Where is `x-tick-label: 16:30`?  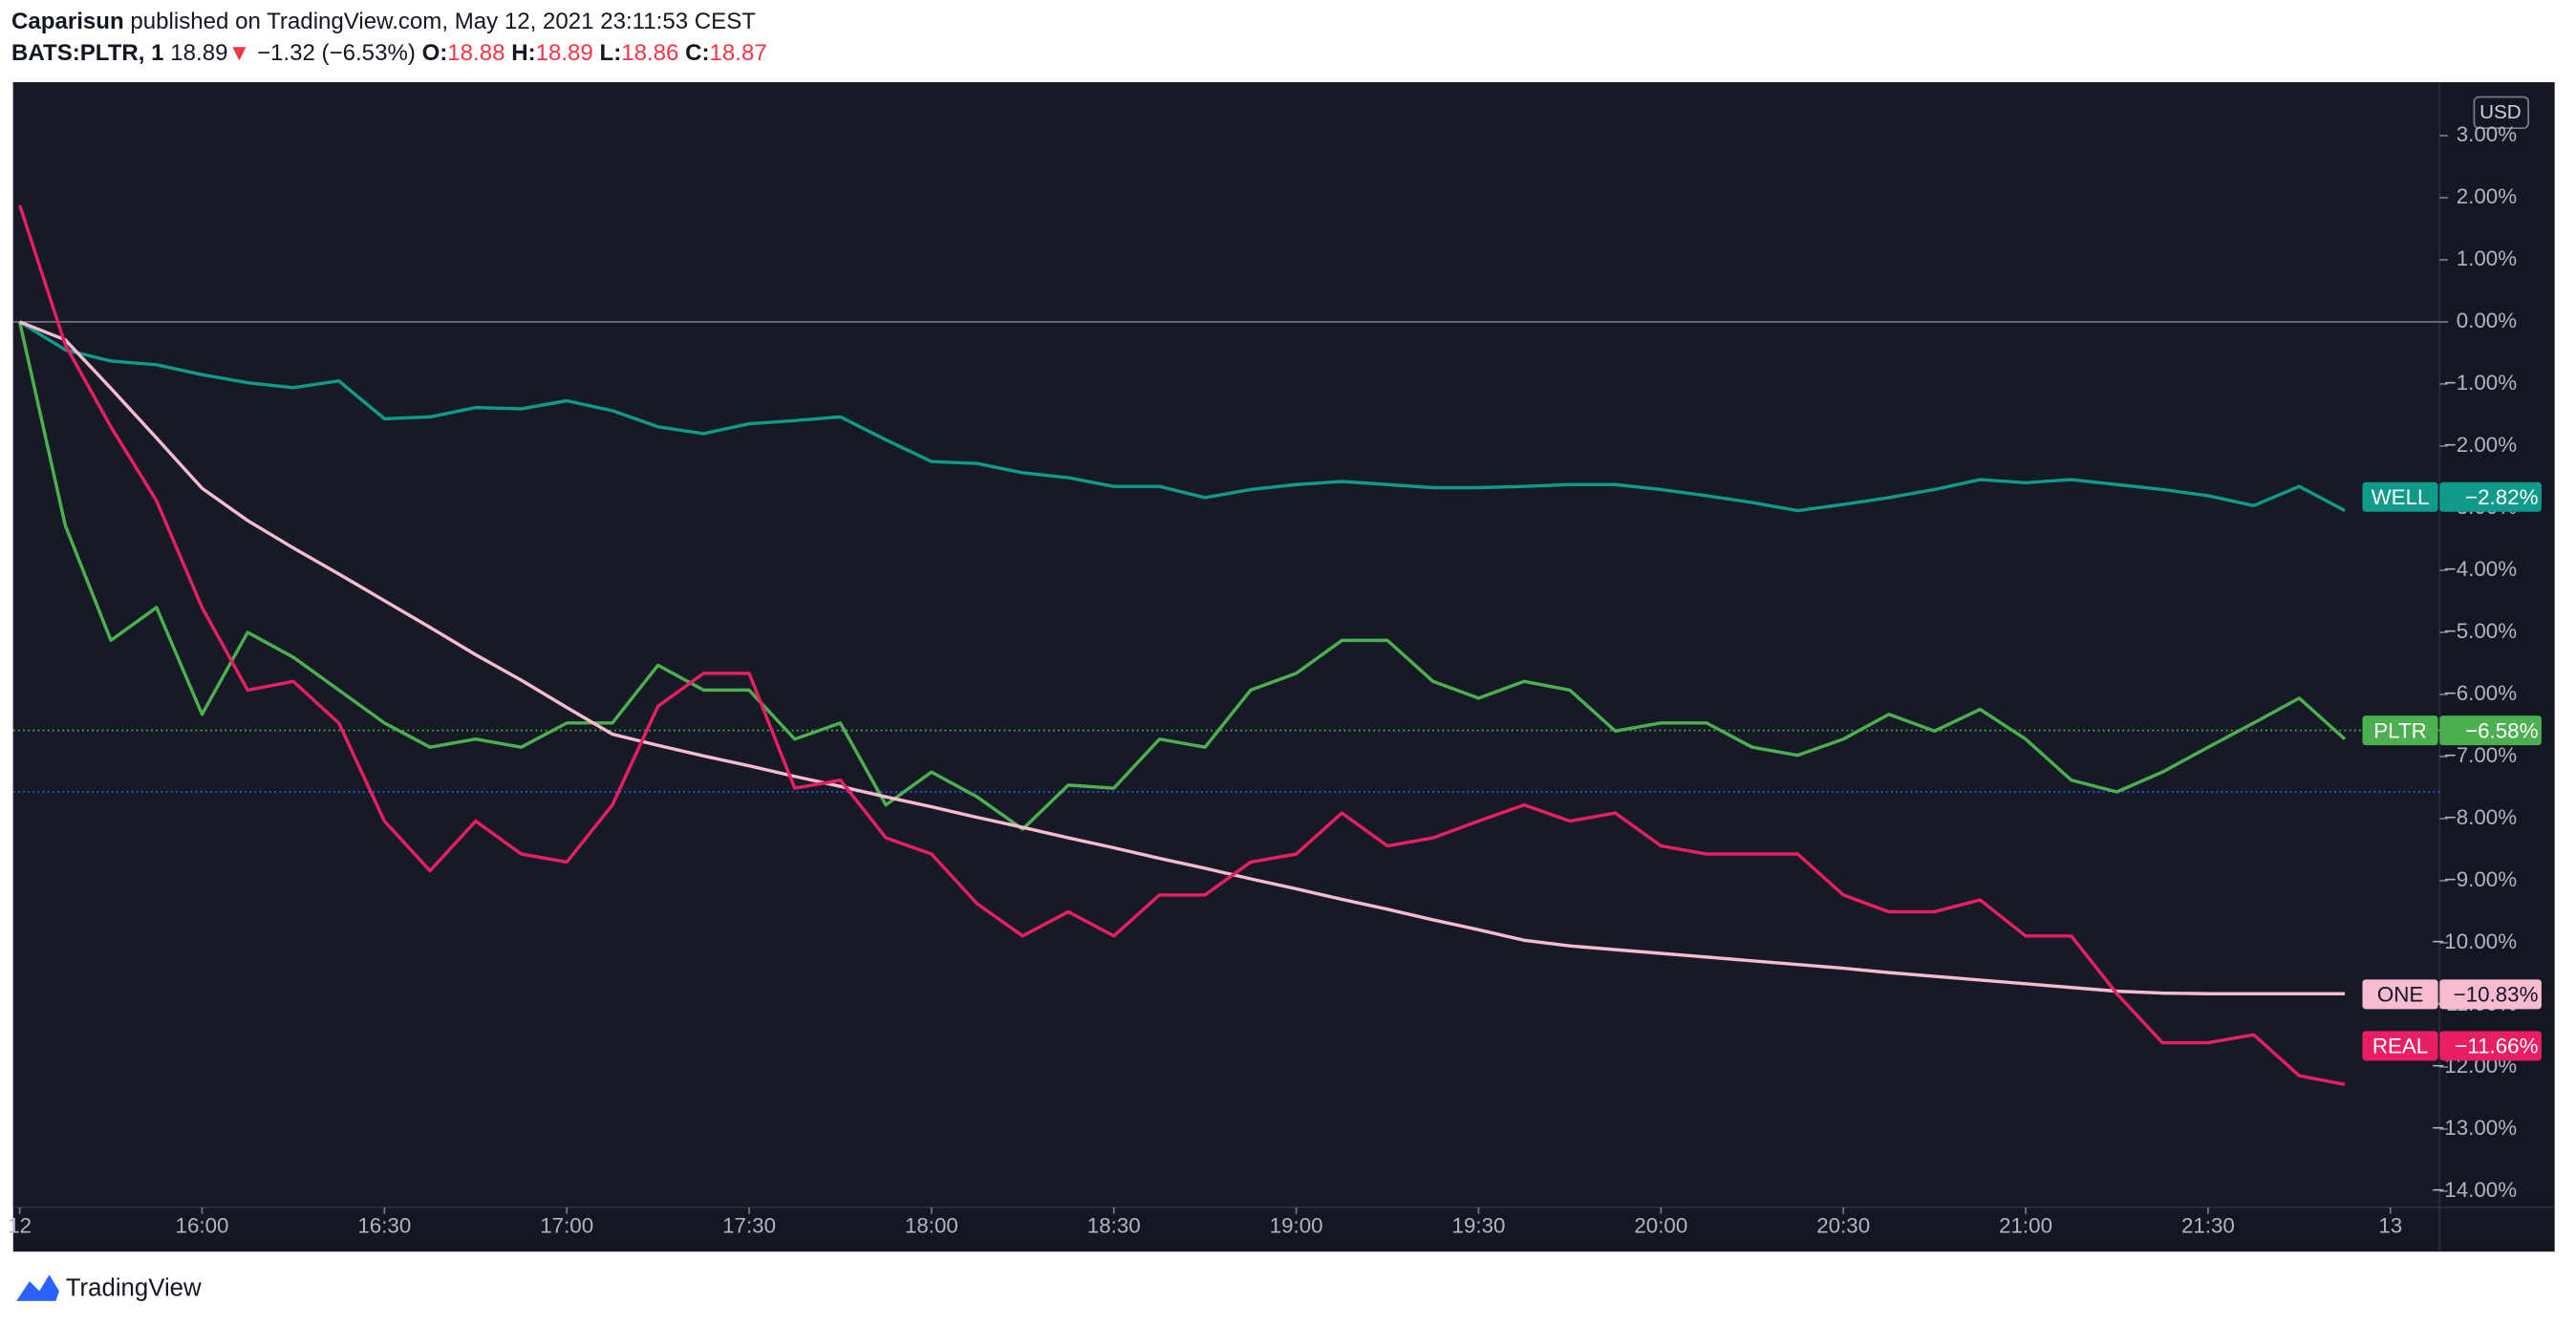
x-tick-label: 16:30 is located at coordinates (384, 1225).